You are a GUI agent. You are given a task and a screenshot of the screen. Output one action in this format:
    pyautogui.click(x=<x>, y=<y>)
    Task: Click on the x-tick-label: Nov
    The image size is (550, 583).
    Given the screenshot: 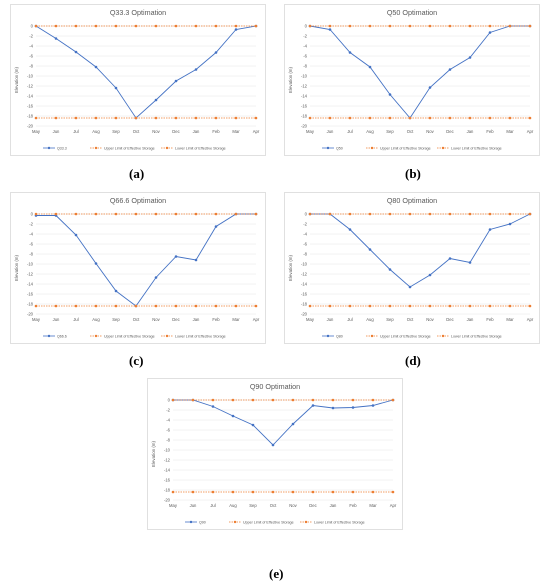 What is the action you would take?
    pyautogui.click(x=156, y=131)
    